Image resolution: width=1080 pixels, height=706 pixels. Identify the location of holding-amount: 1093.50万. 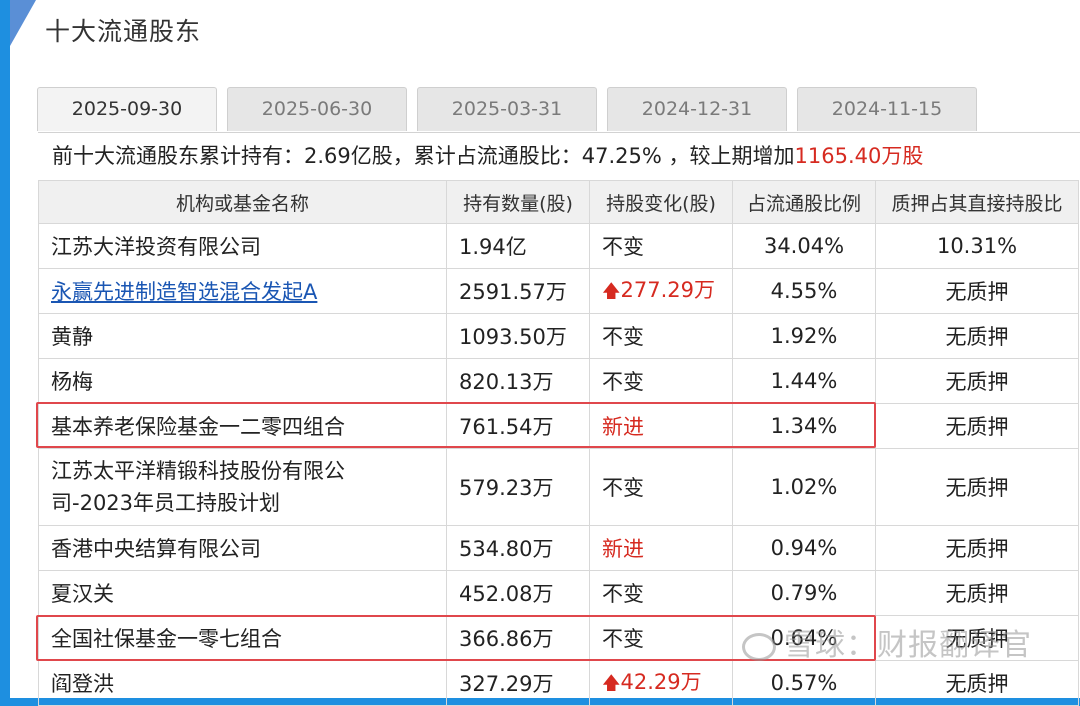
(518, 336).